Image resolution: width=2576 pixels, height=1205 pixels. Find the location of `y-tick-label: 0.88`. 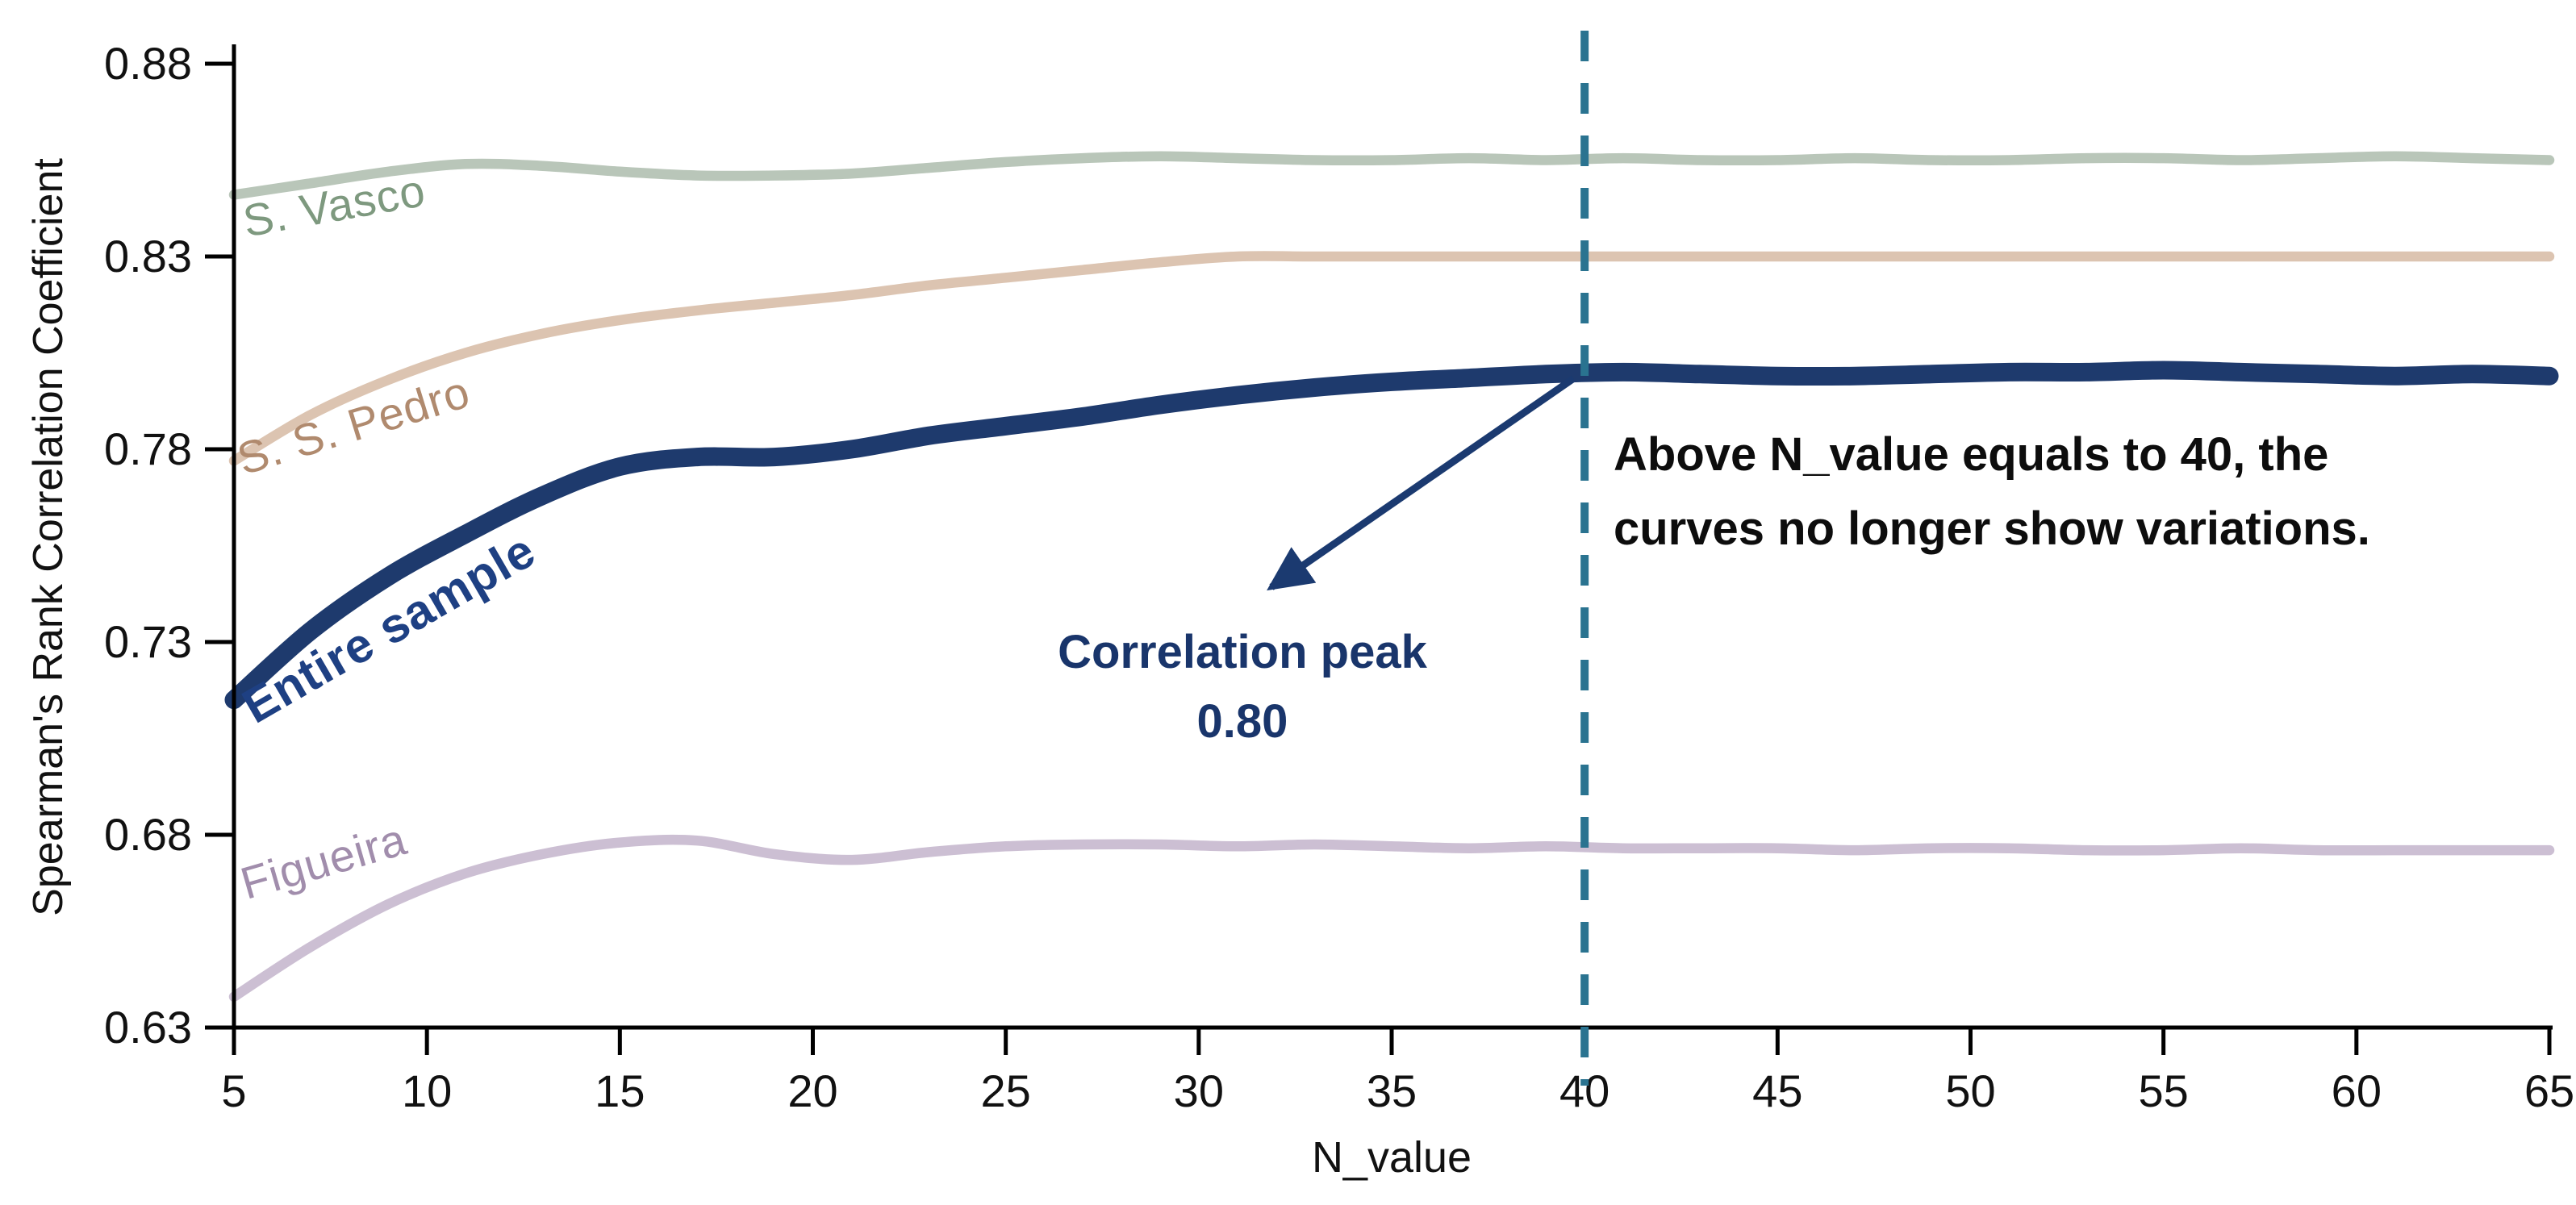

y-tick-label: 0.88 is located at coordinates (148, 64).